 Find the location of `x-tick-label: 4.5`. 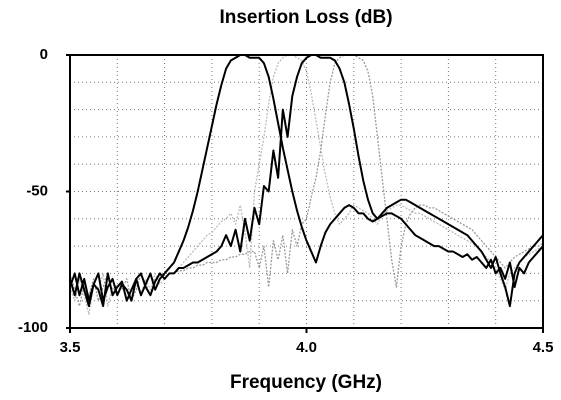

x-tick-label: 4.5 is located at coordinates (543, 347).